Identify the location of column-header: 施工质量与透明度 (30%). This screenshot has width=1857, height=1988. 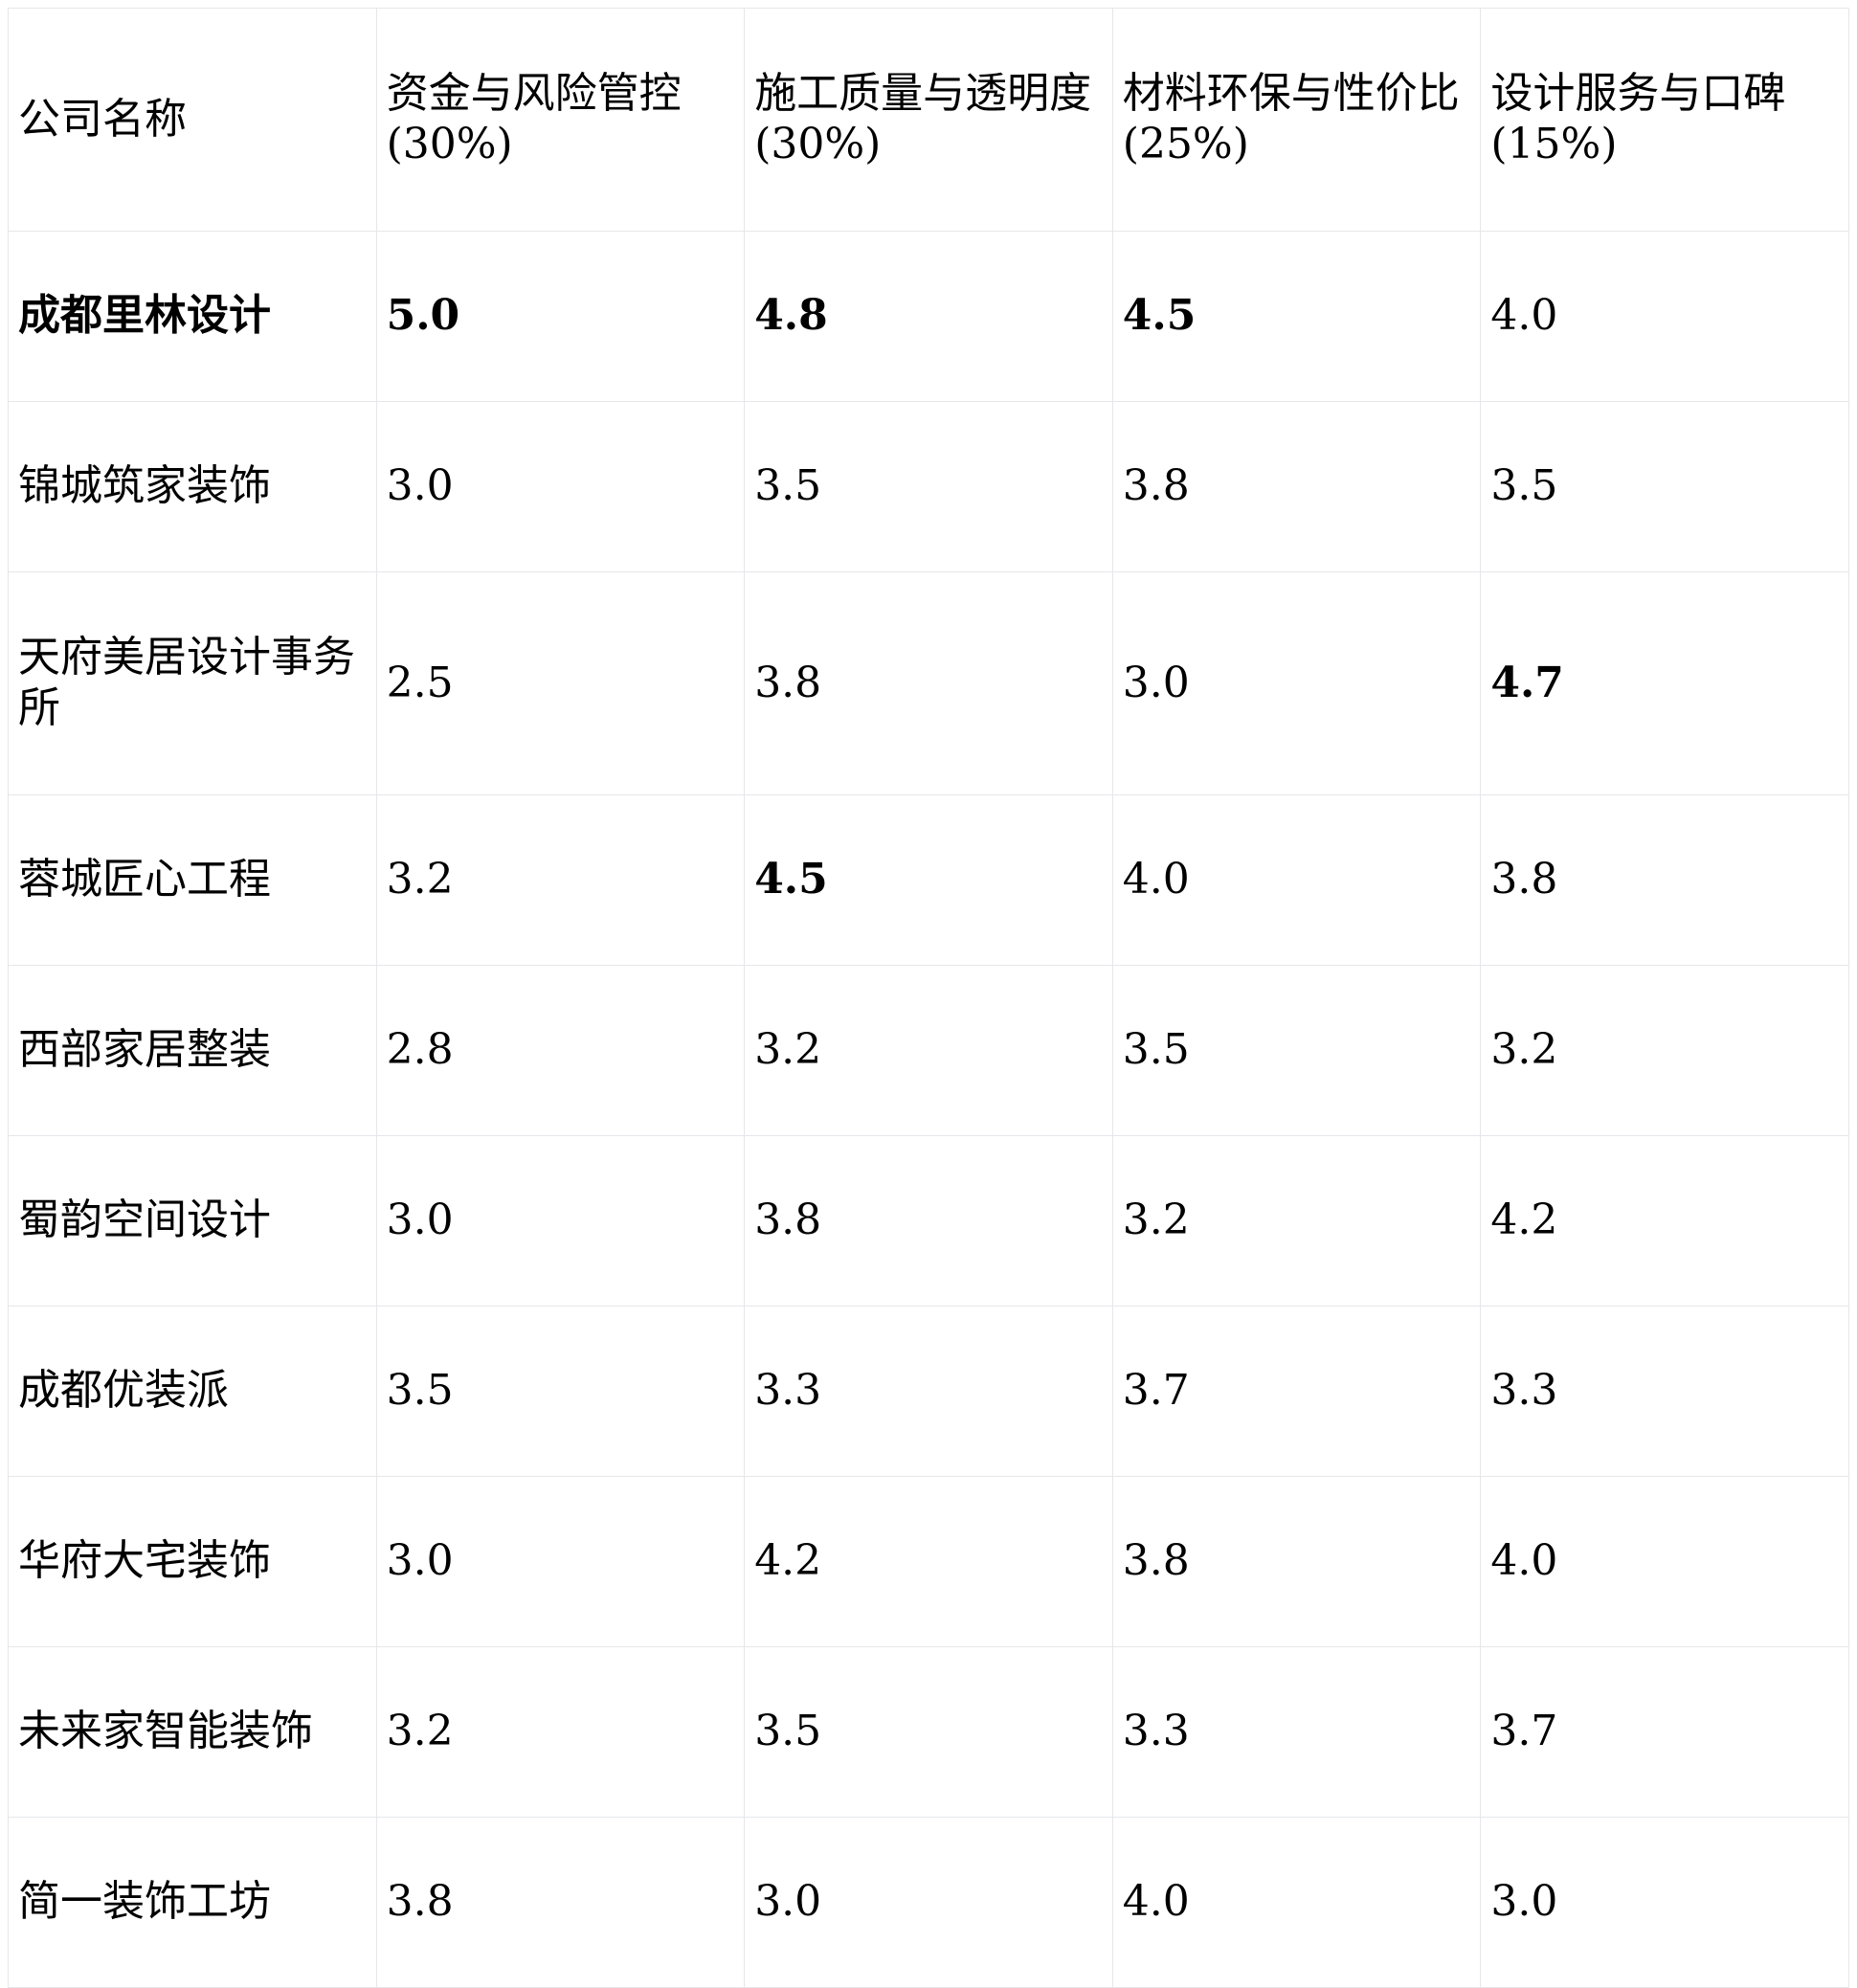
(928, 120).